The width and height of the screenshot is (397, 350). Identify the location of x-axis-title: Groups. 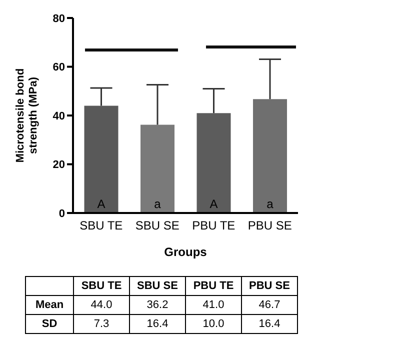
(186, 252).